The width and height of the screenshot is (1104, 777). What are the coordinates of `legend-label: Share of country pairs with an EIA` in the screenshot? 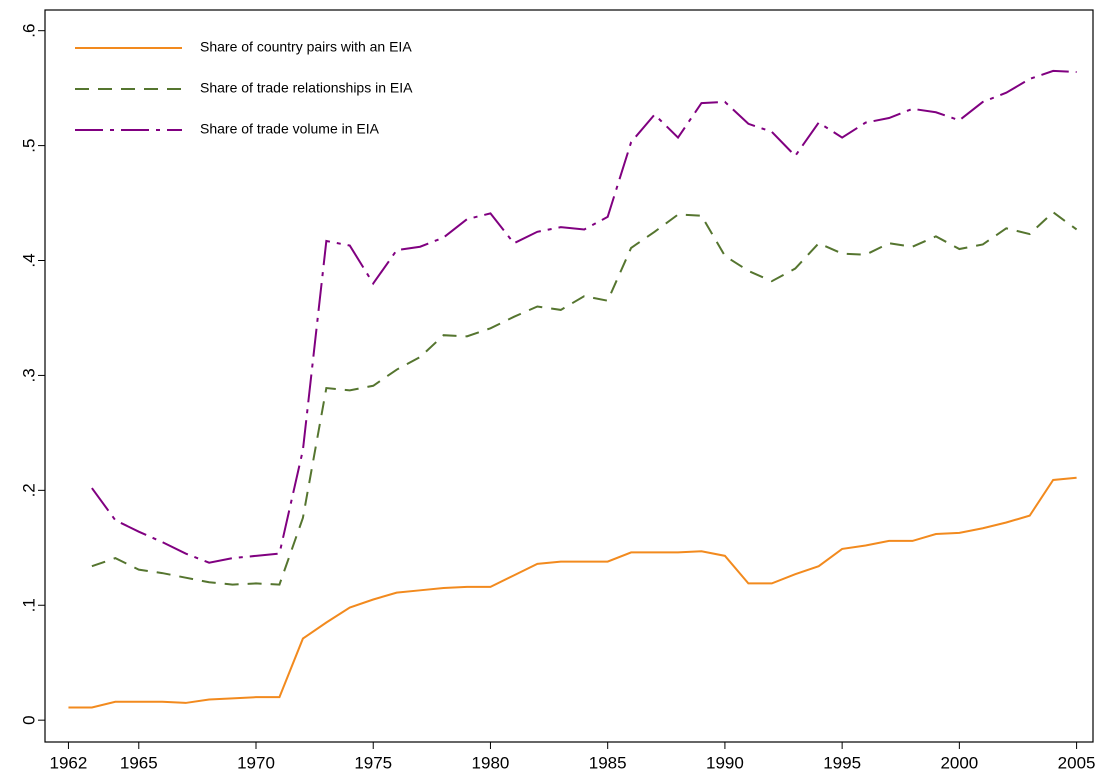 It's located at (306, 47).